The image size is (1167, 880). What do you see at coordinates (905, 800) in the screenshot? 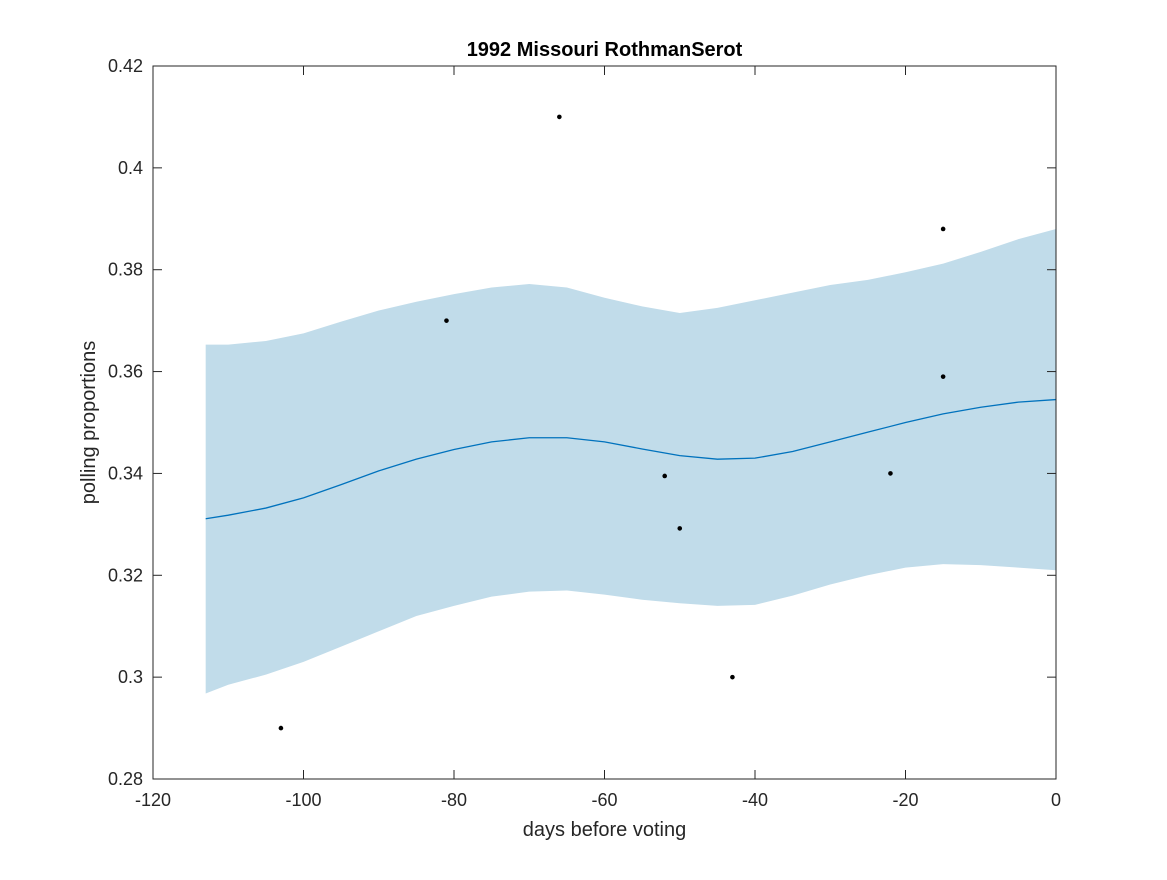
I see `x-tick-label: -20` at bounding box center [905, 800].